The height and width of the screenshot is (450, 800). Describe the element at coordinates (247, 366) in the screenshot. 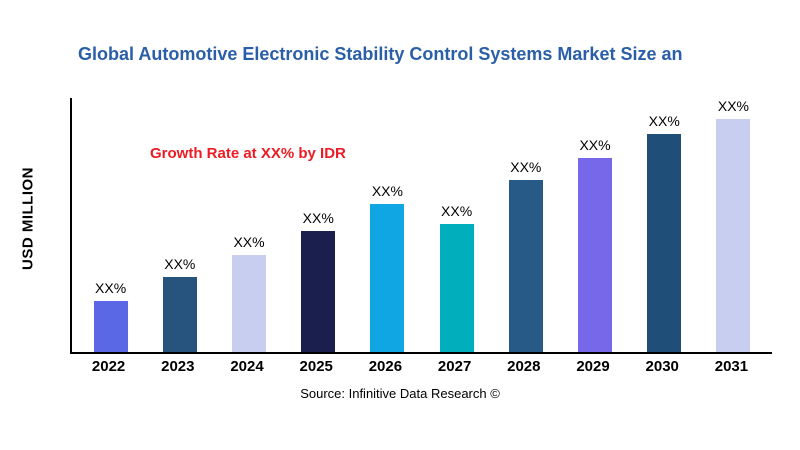

I see `x-tick-2024: 2024` at that location.